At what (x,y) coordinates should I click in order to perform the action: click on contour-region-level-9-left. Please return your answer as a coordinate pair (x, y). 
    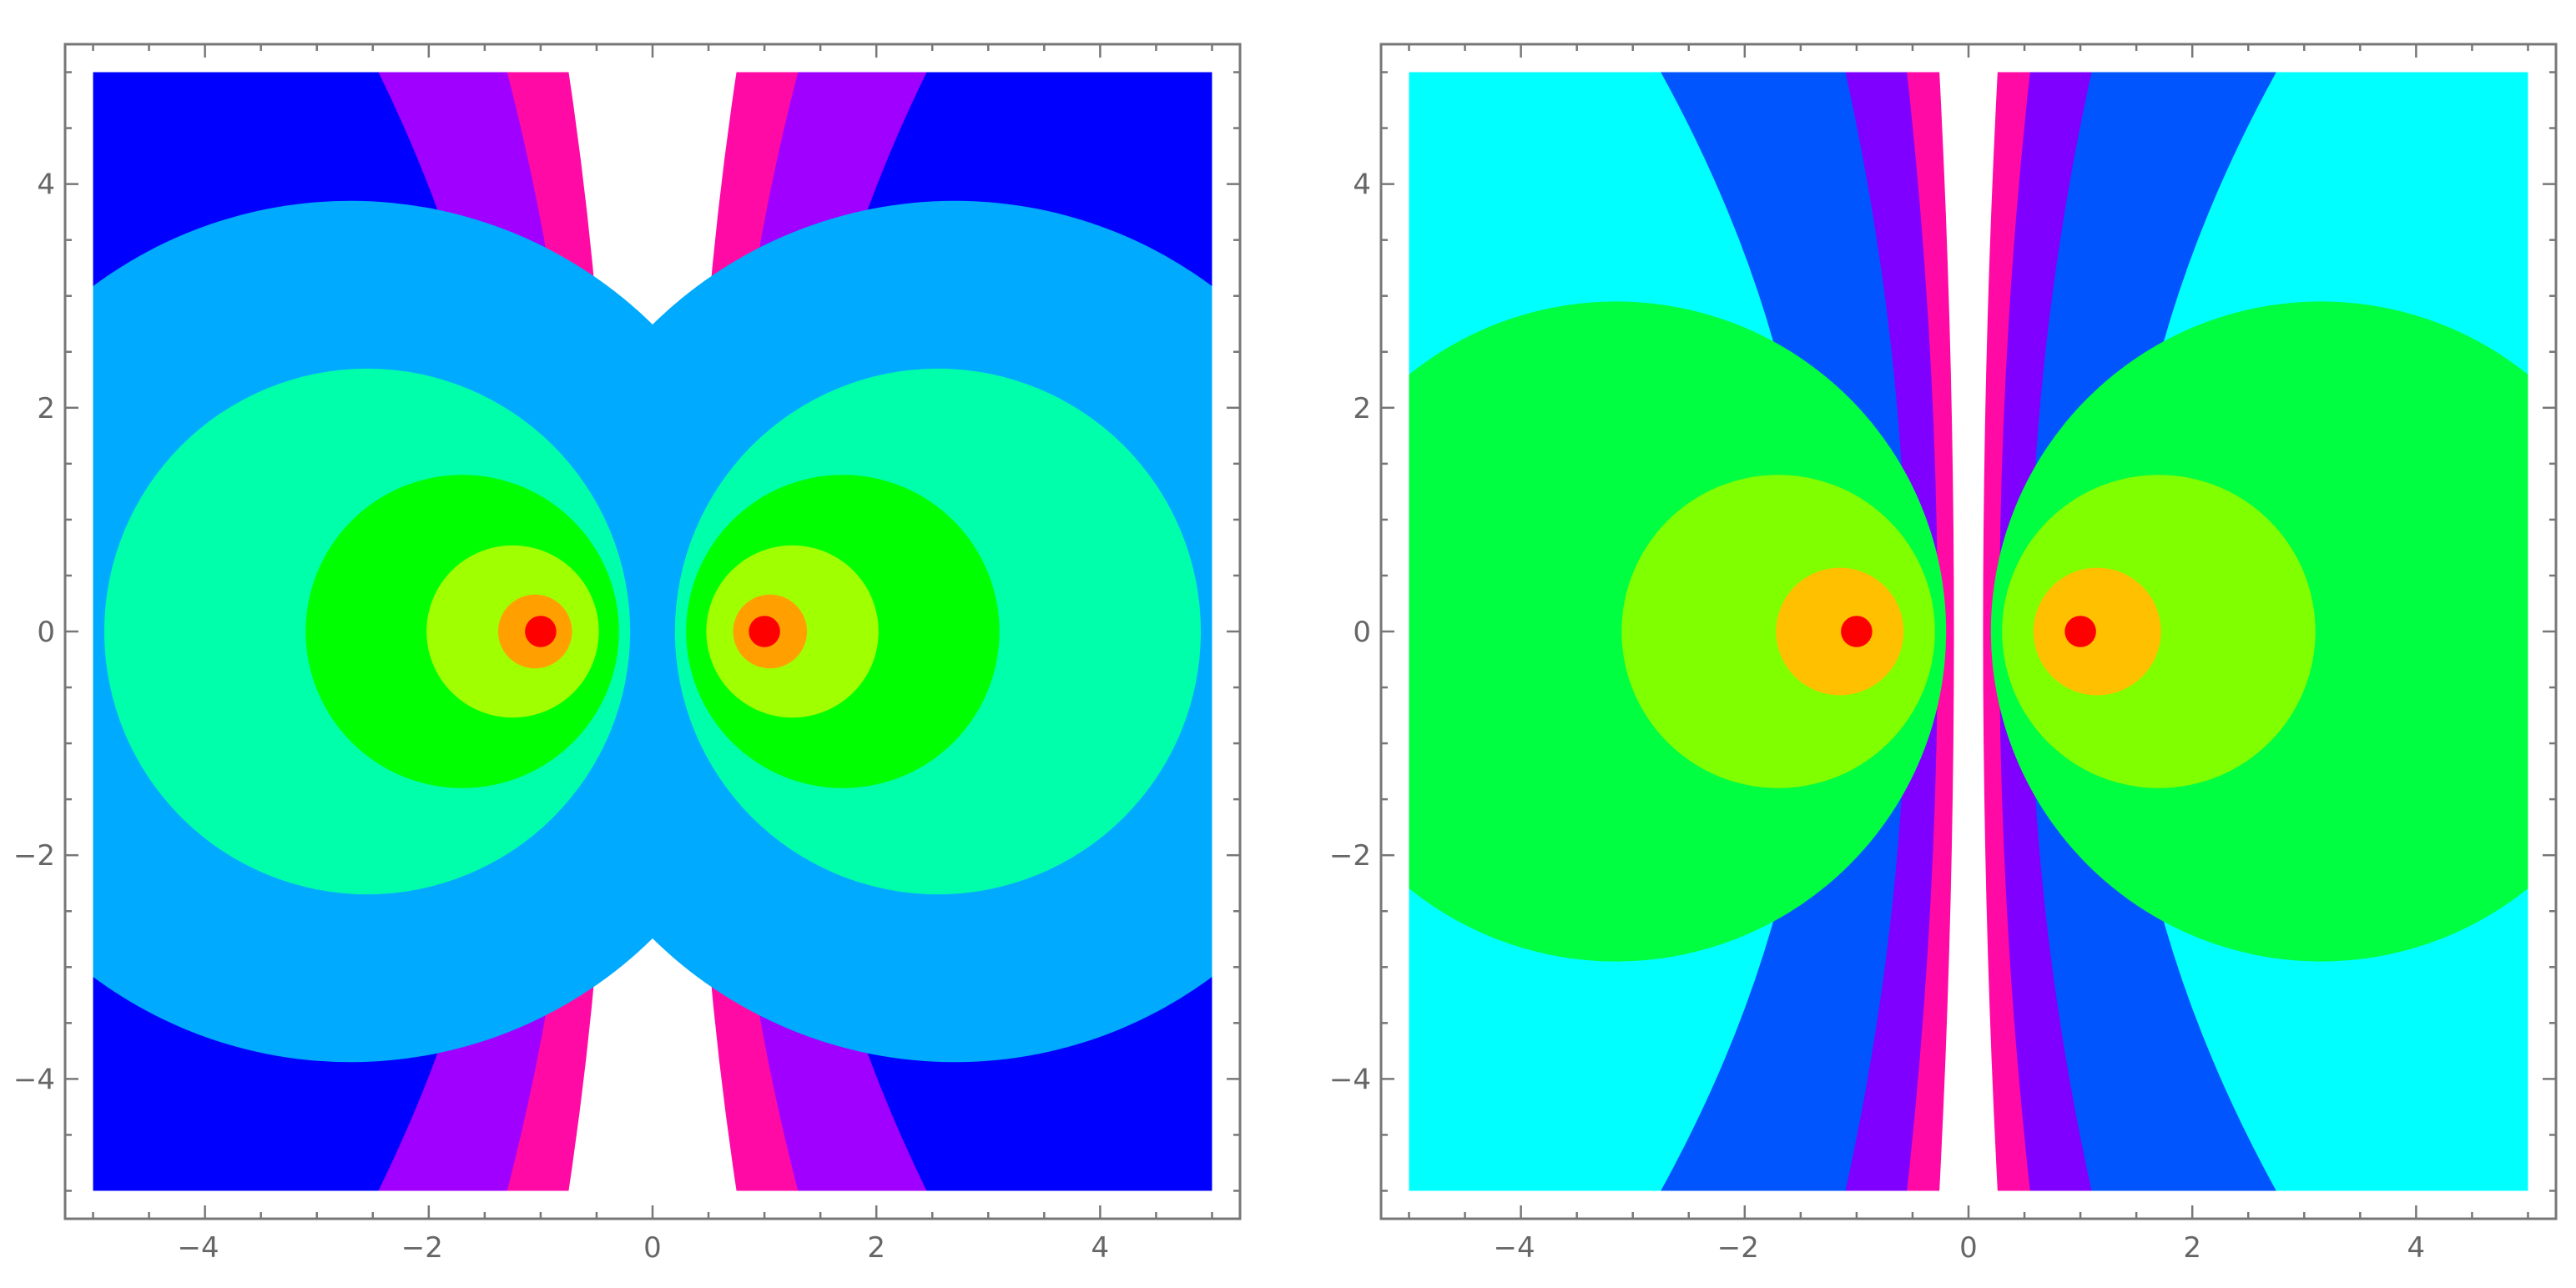
    Looking at the image, I should click on (541, 631).